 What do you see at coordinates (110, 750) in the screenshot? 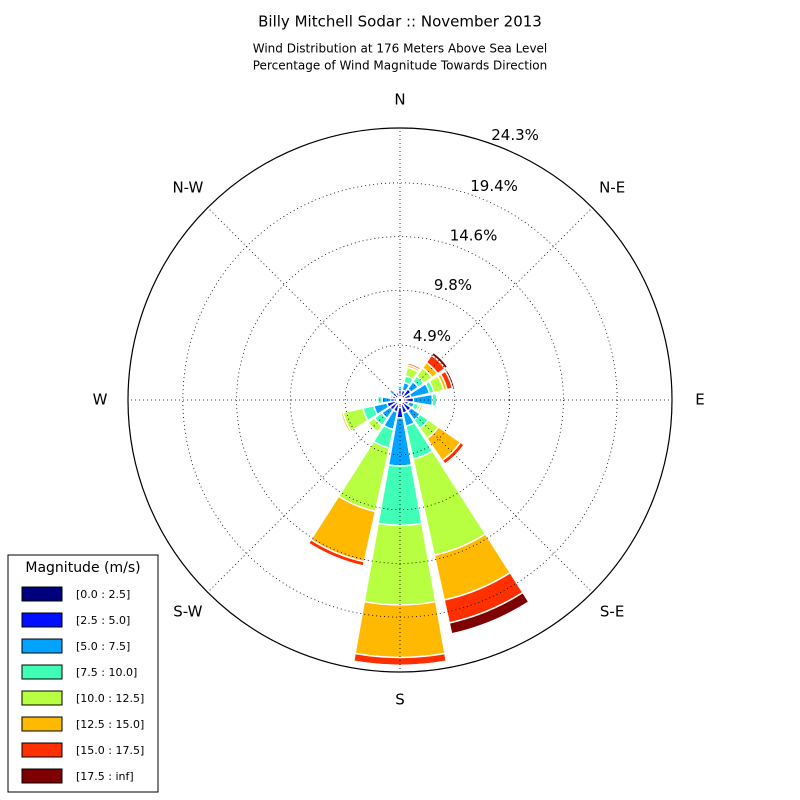
I see `legend-label: [15.0 : 17.5]` at bounding box center [110, 750].